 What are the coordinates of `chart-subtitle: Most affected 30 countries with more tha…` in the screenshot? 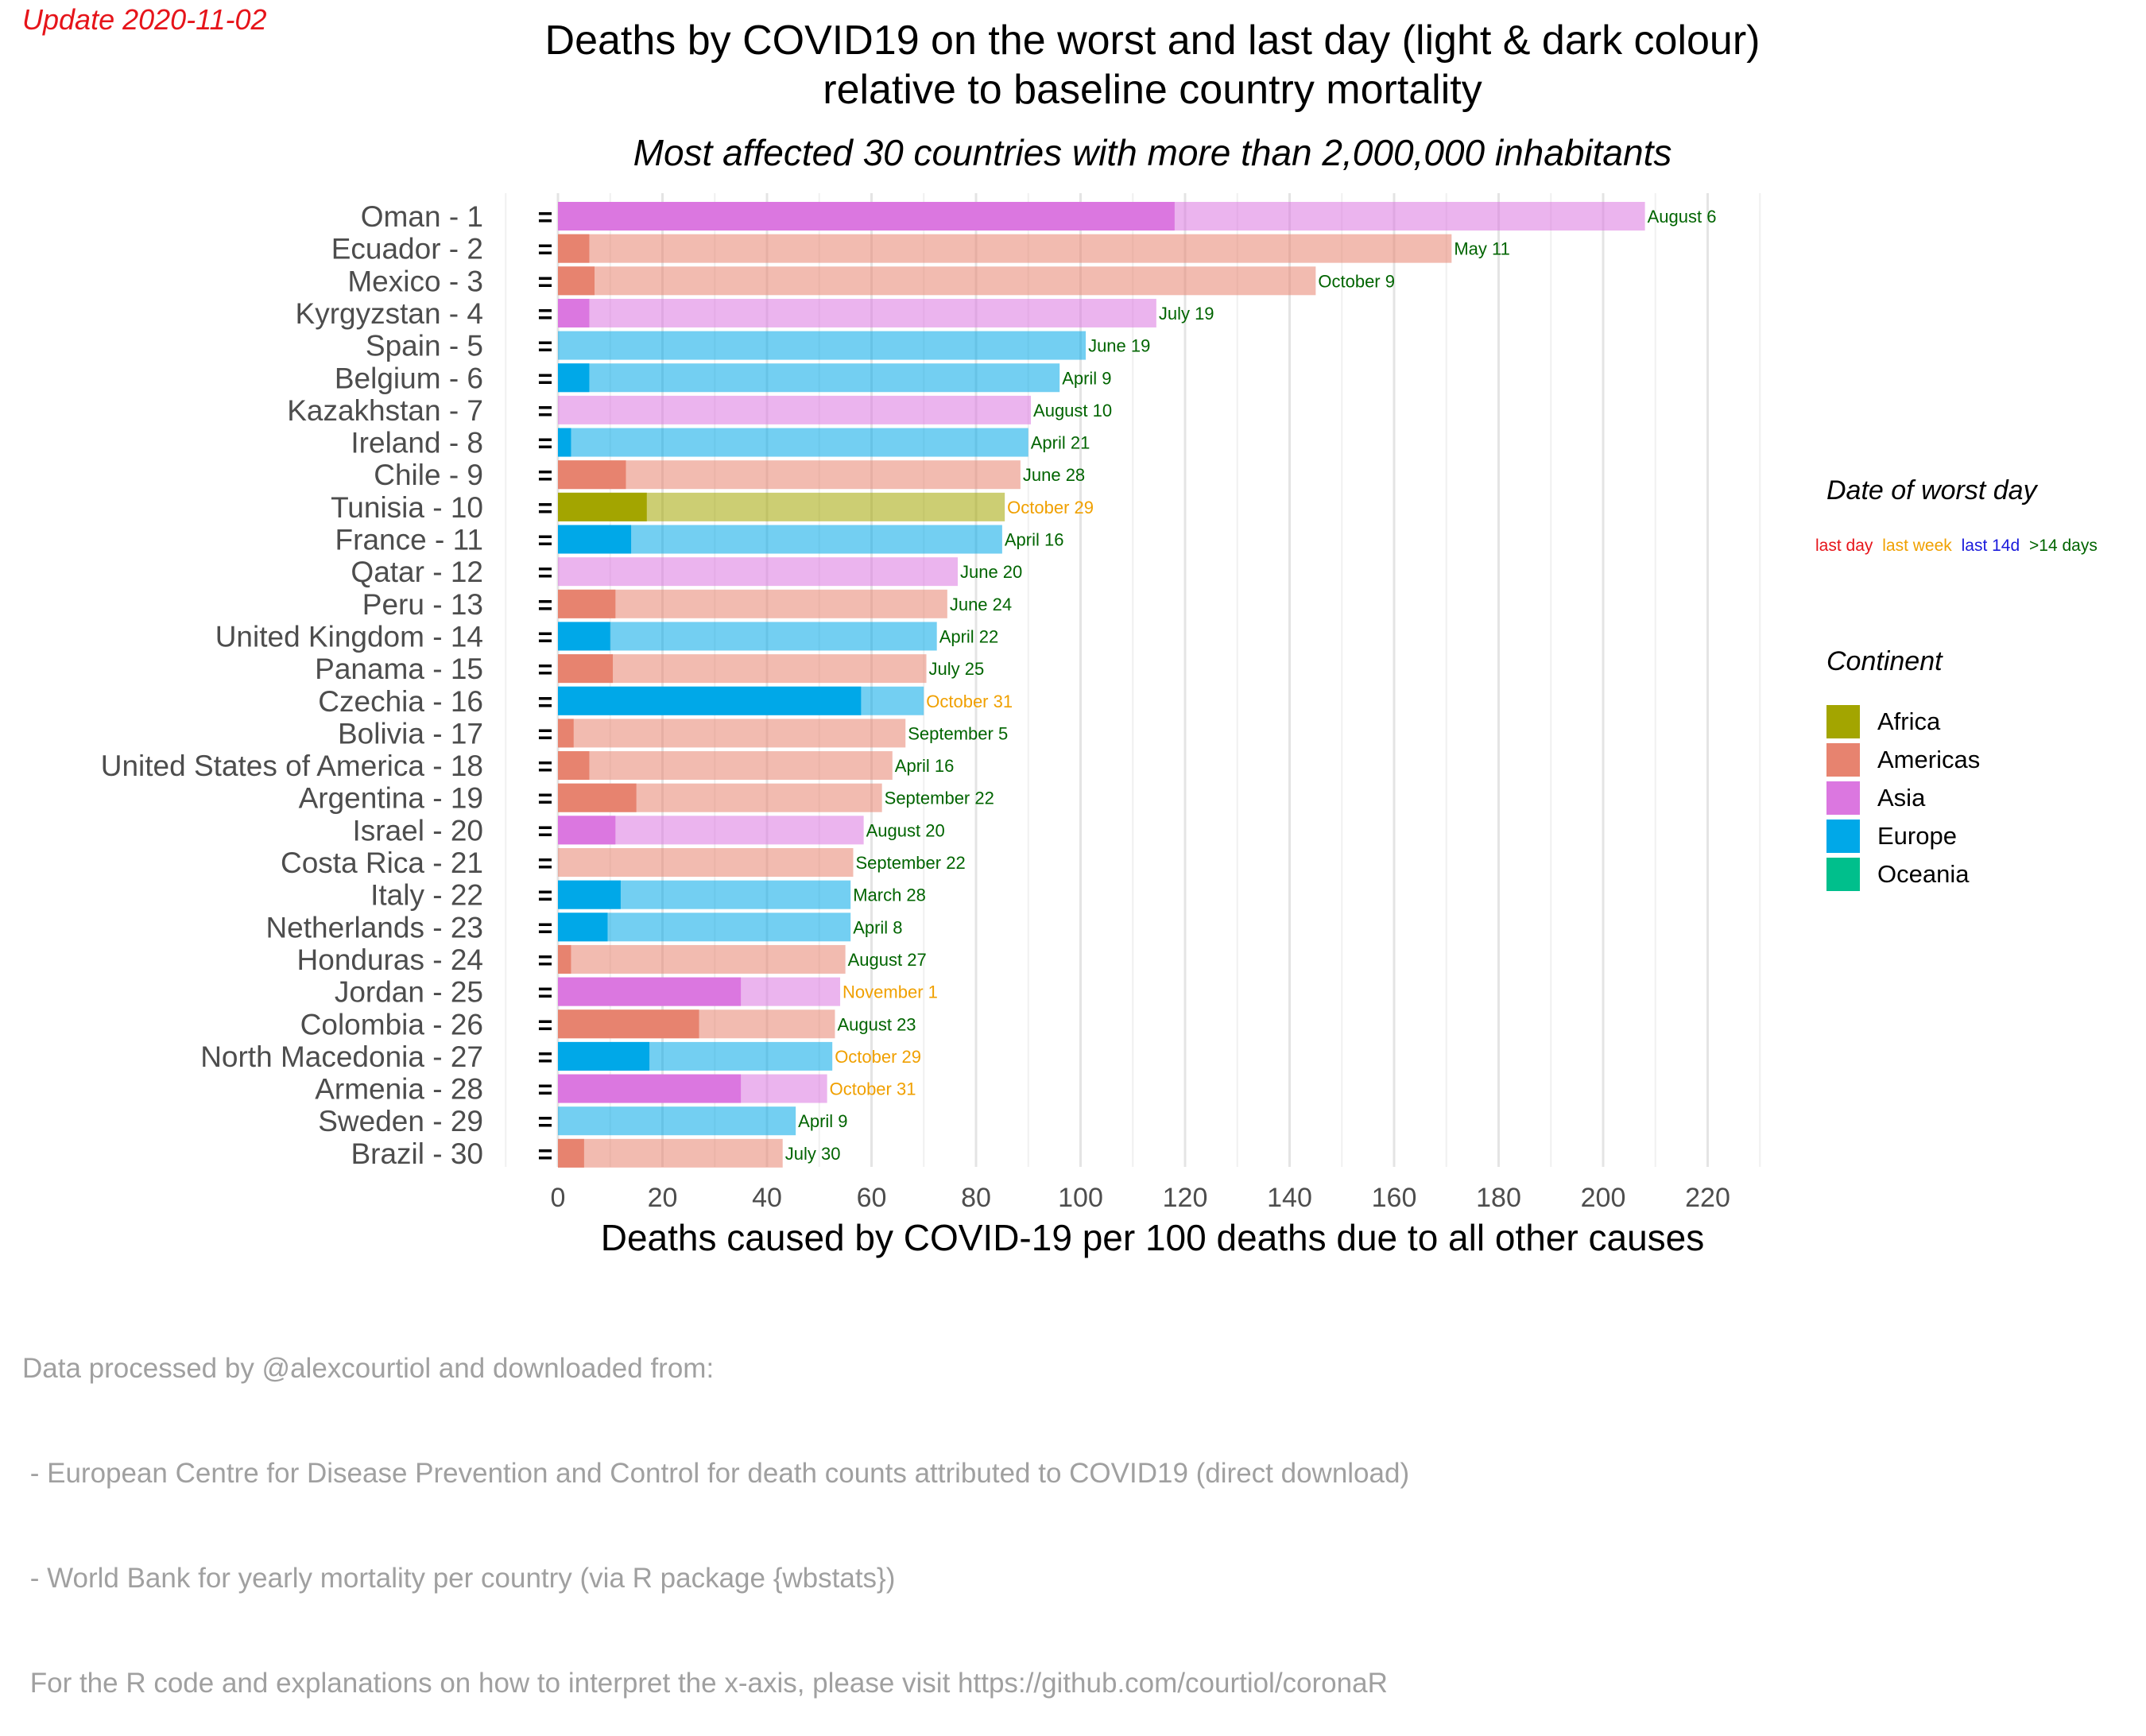 It's located at (1152, 152).